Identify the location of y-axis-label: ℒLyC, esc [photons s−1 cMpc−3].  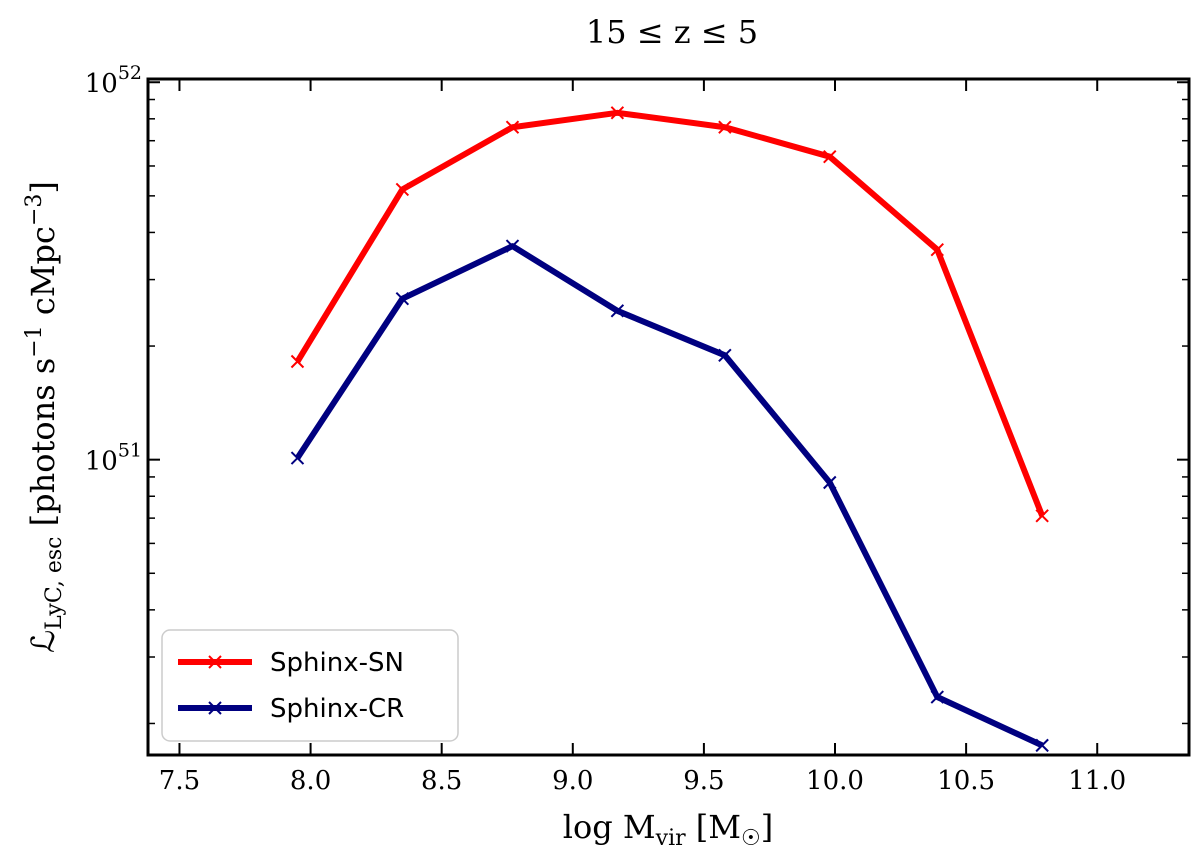
(44, 417).